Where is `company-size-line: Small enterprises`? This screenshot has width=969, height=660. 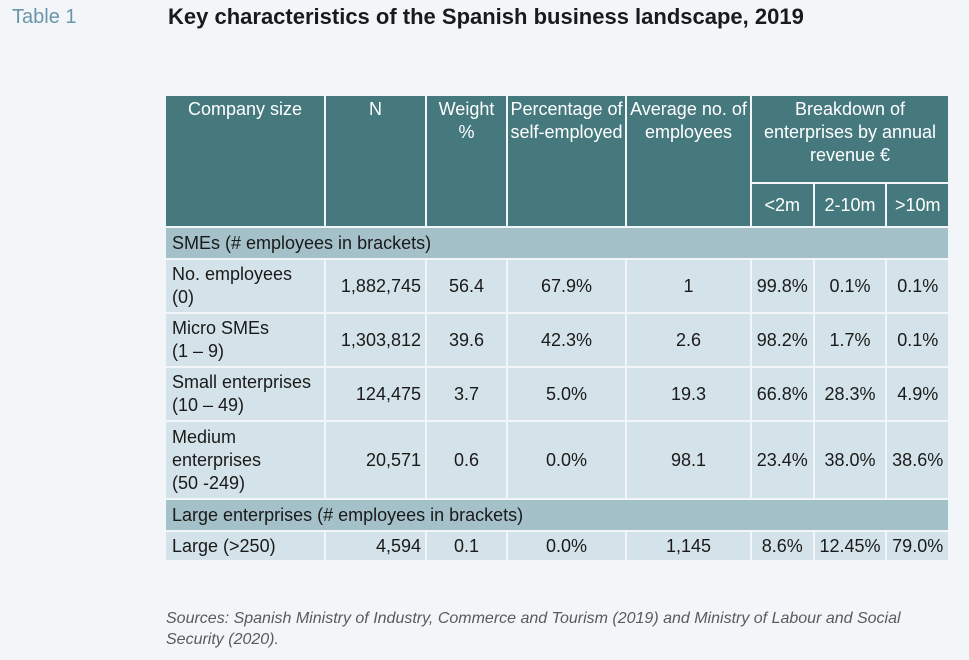 company-size-line: Small enterprises is located at coordinates (242, 382).